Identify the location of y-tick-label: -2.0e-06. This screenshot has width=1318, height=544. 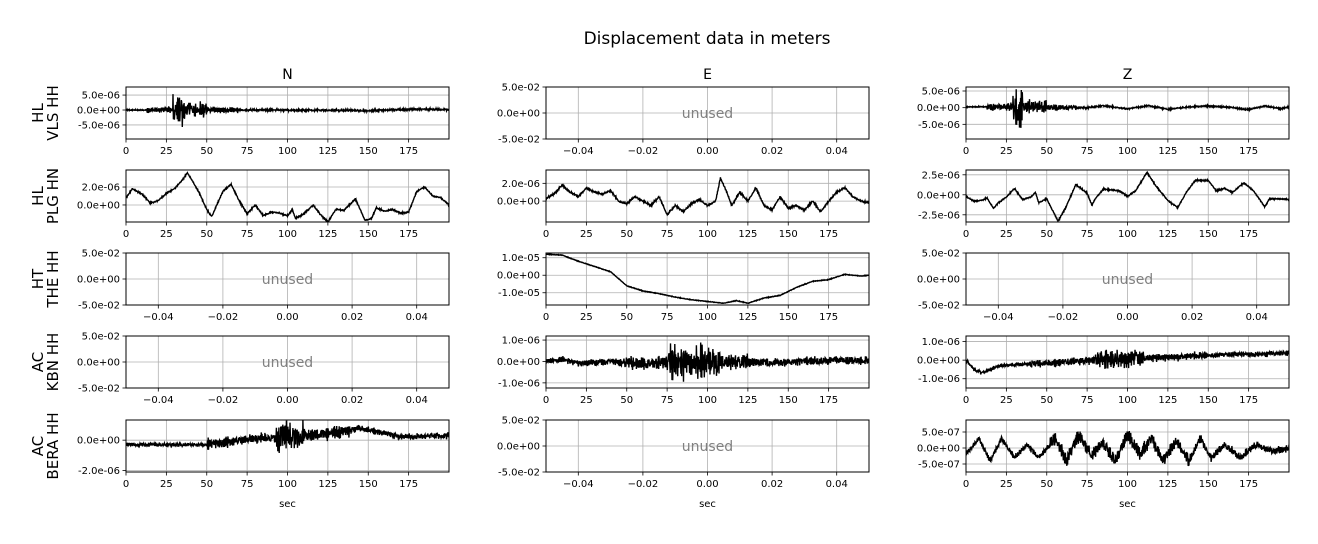
(99, 471).